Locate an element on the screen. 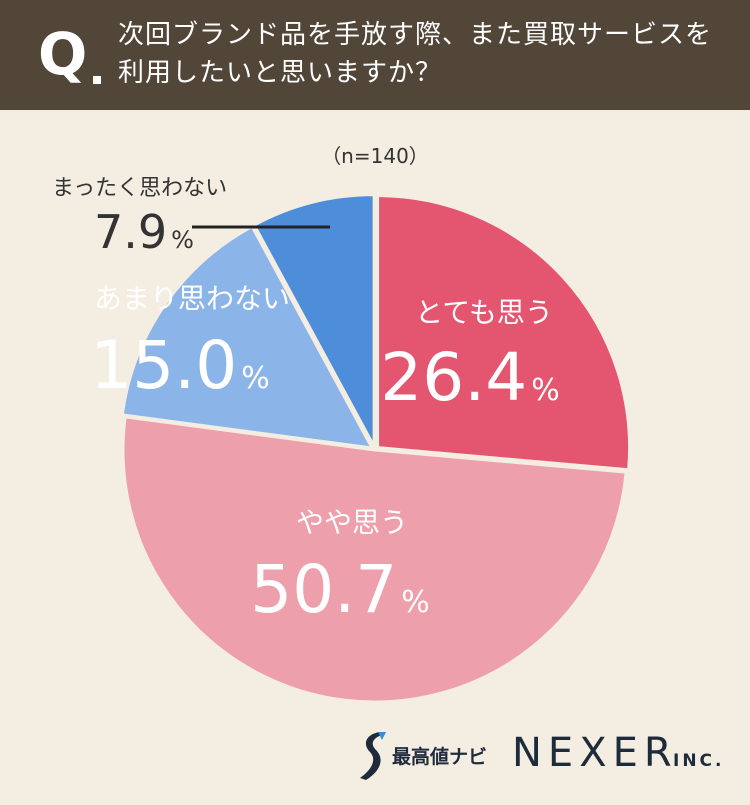 This screenshot has height=805, width=750. slice-value-label: 26.4% is located at coordinates (469, 377).